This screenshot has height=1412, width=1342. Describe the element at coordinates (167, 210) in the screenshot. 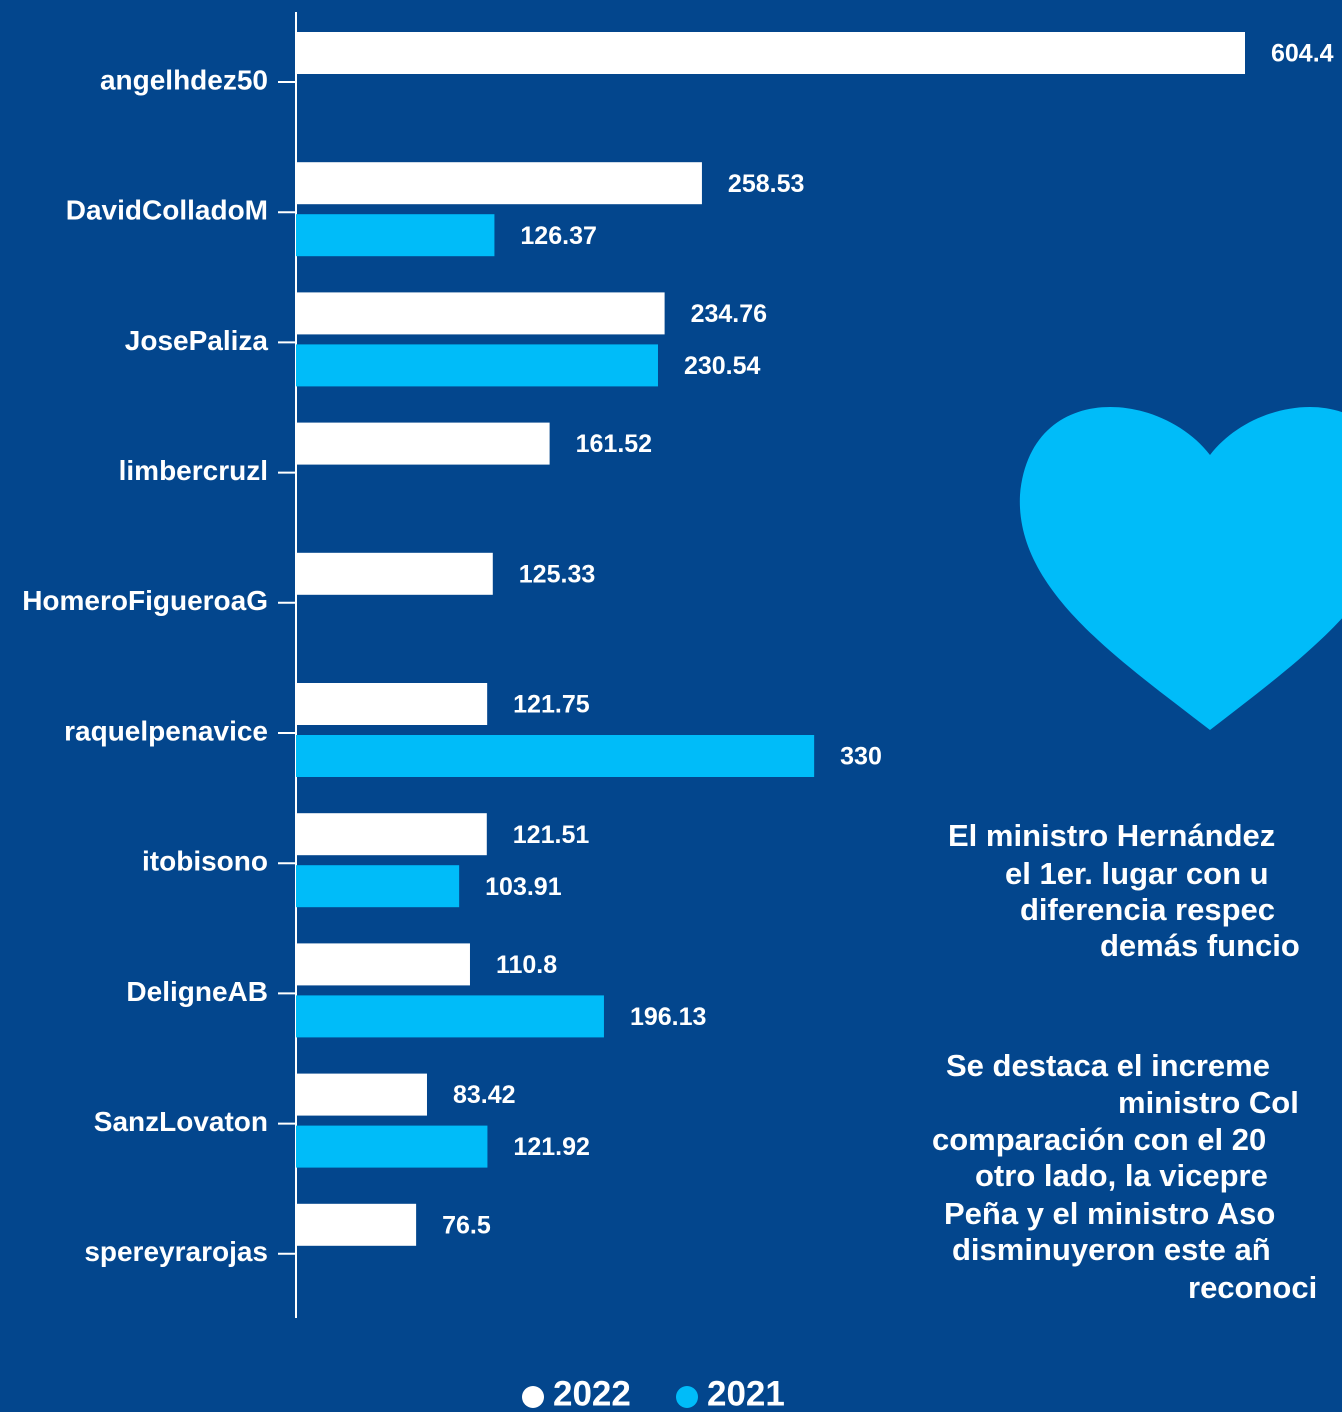

I see `category-label: DavidColladoM` at that location.